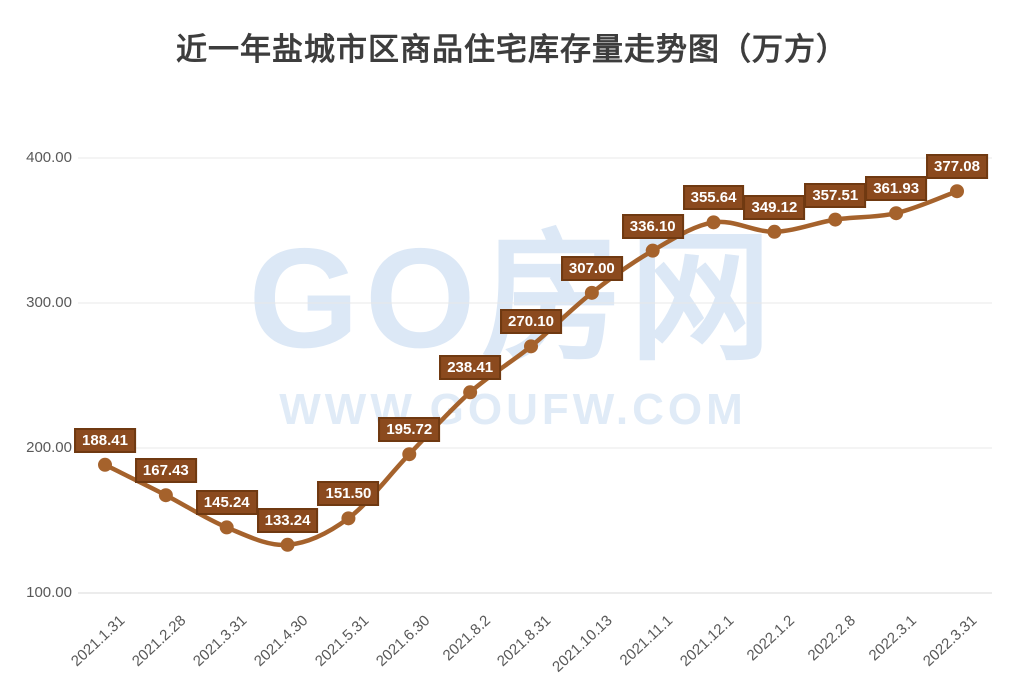 The width and height of the screenshot is (1024, 686). What do you see at coordinates (287, 520) in the screenshot?
I see `data-point-label: 133.24` at bounding box center [287, 520].